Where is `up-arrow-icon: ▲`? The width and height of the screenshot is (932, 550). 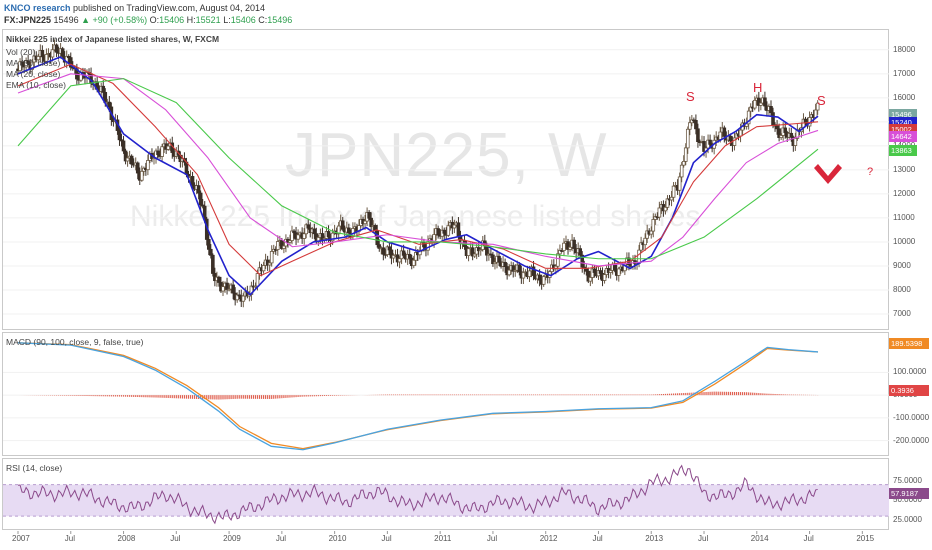 up-arrow-icon: ▲ is located at coordinates (86, 20).